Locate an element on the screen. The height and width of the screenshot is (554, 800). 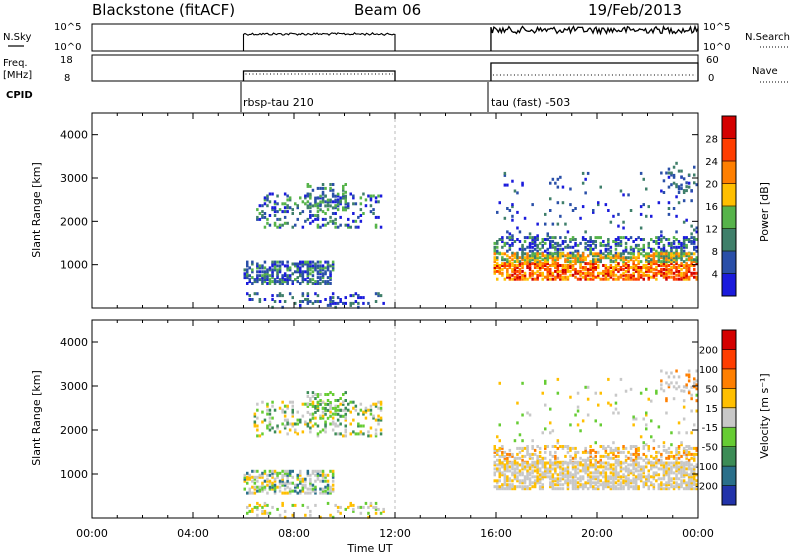
colorbar-swatch is located at coordinates (729, 285).